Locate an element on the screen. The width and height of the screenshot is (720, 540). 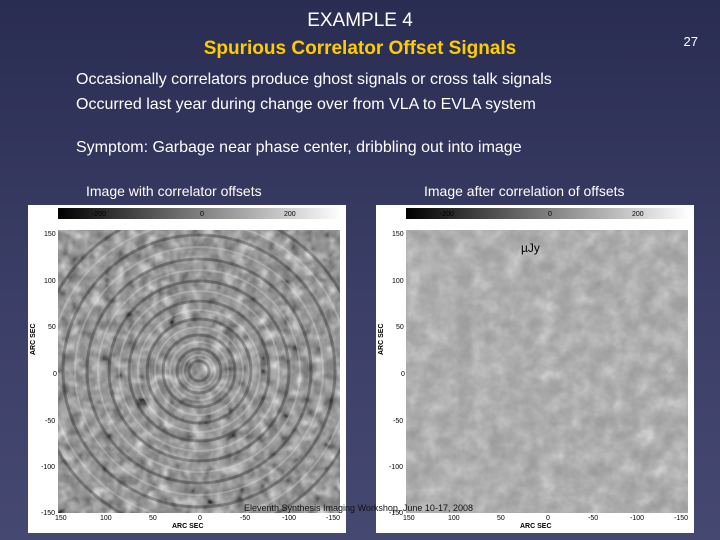
caption-left: Image with correlator offsets is located at coordinates (174, 191).